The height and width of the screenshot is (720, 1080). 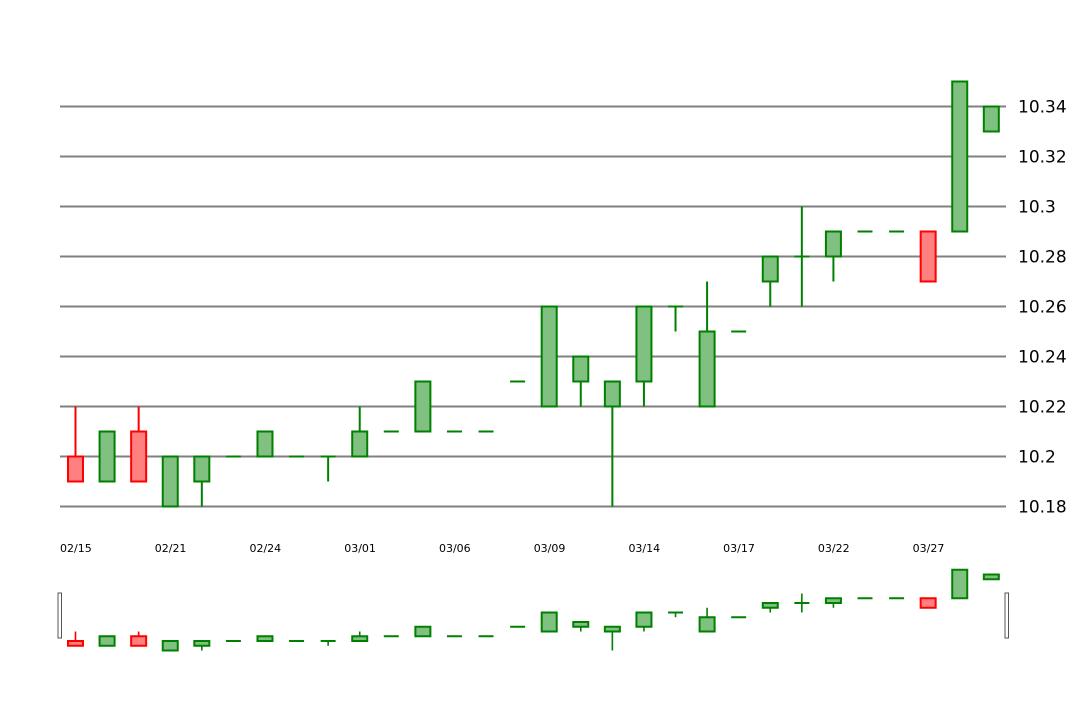 I want to click on y-tick-label: 10.2, so click(x=1037, y=458).